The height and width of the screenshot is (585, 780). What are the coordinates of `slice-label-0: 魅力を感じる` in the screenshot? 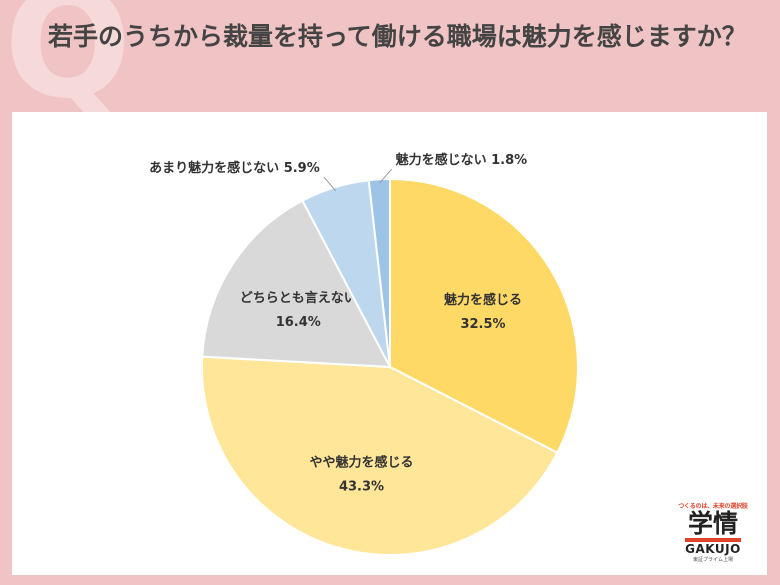 It's located at (483, 300).